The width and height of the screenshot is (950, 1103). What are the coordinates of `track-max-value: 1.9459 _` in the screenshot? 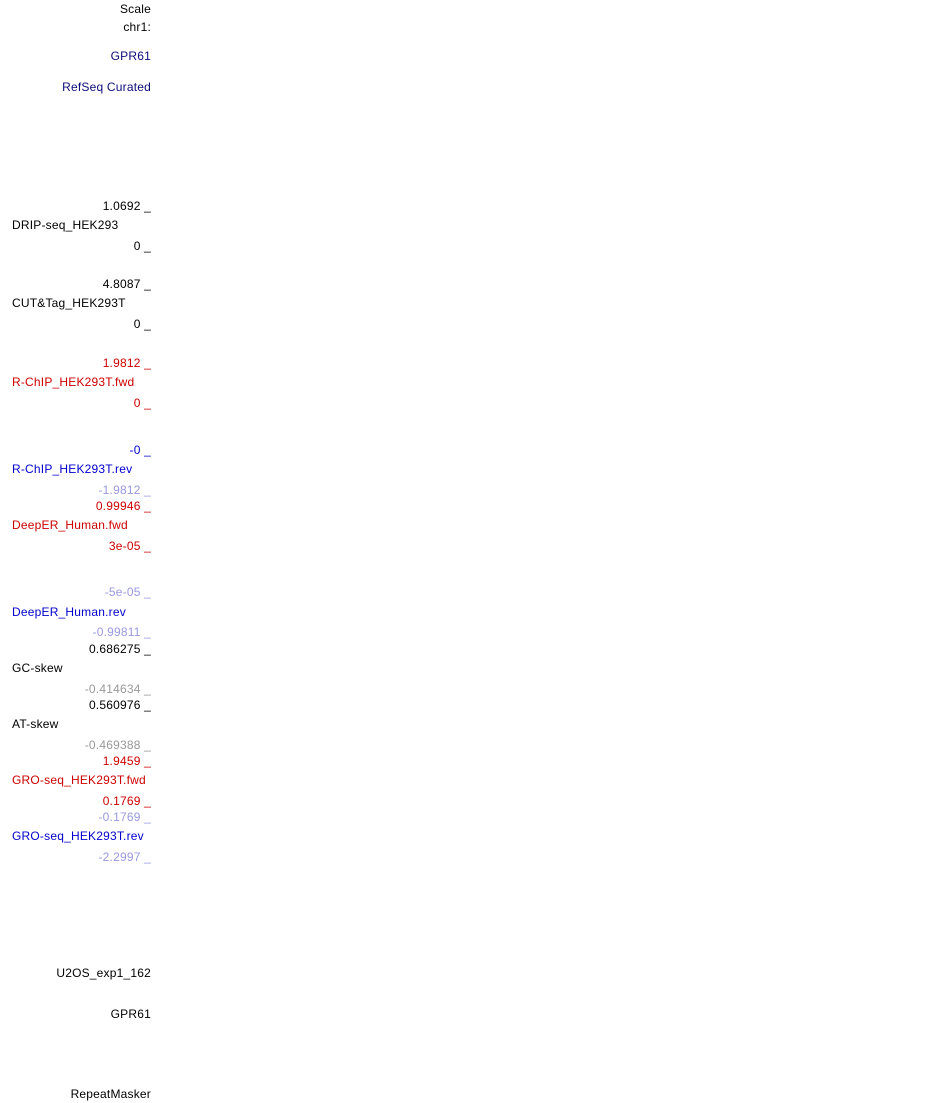 It's located at (126, 761).